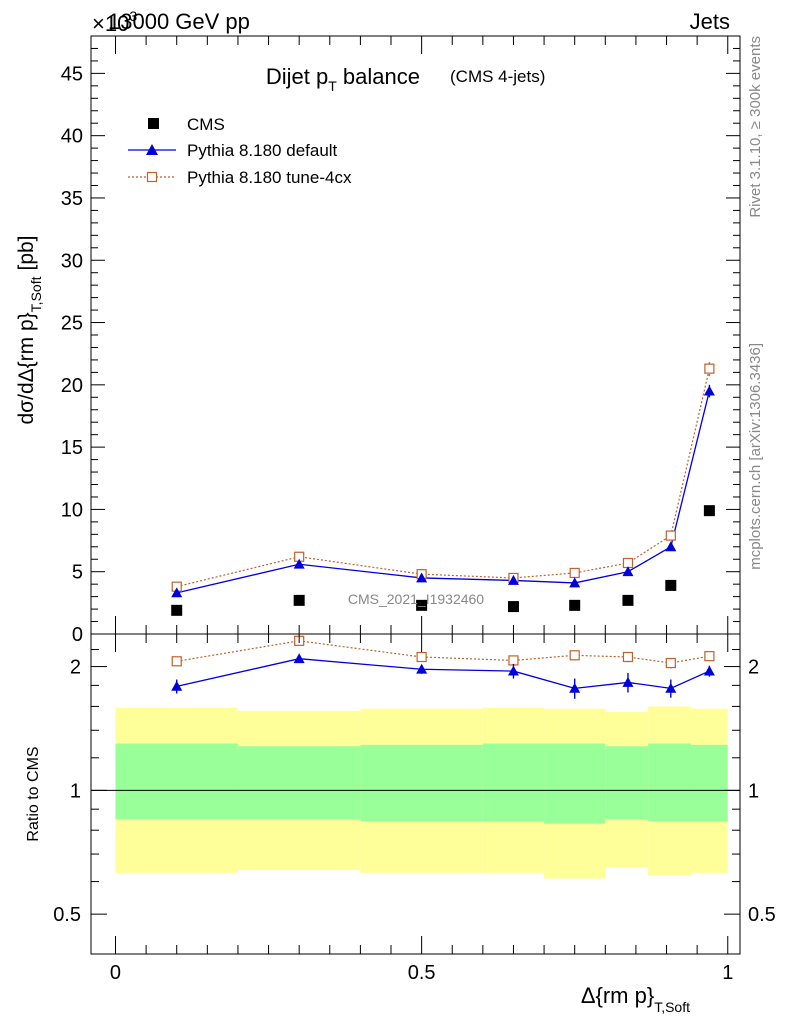 Image resolution: width=786 pixels, height=1024 pixels. What do you see at coordinates (269, 177) in the screenshot?
I see `legend-tune-label: Pythia 8.180 tune-4cx` at bounding box center [269, 177].